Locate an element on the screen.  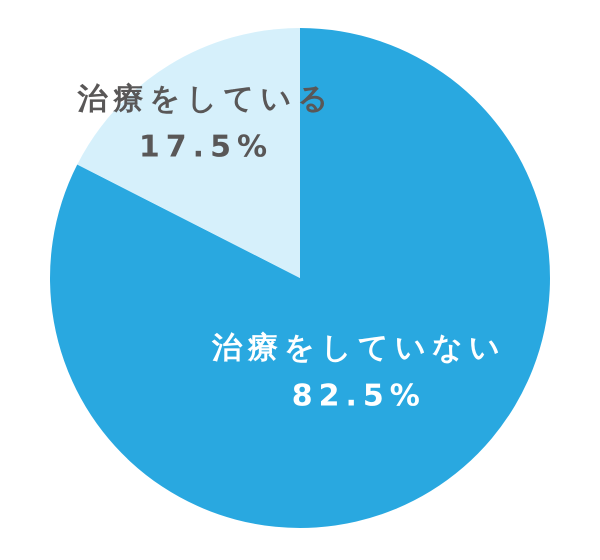
slice-label: 治療をしている is located at coordinates (205, 98).